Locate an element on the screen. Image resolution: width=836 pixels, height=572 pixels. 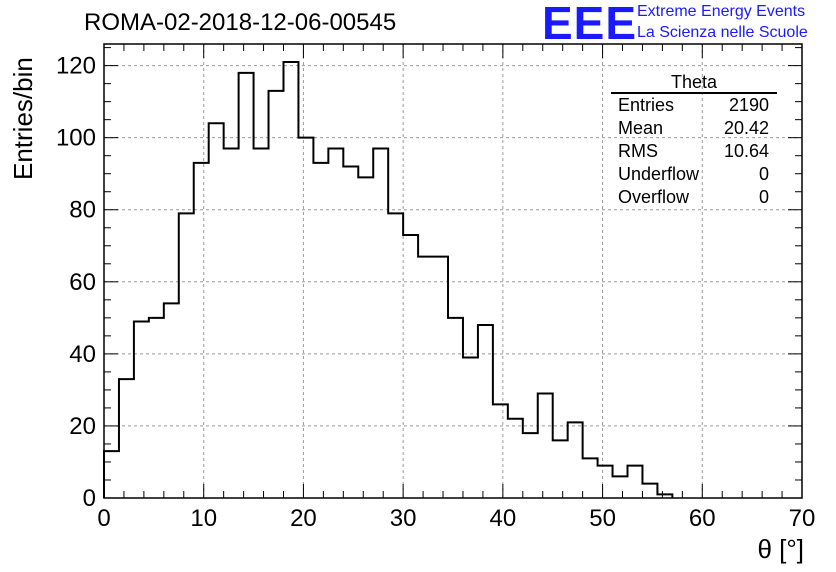
stats-label: Mean is located at coordinates (641, 128).